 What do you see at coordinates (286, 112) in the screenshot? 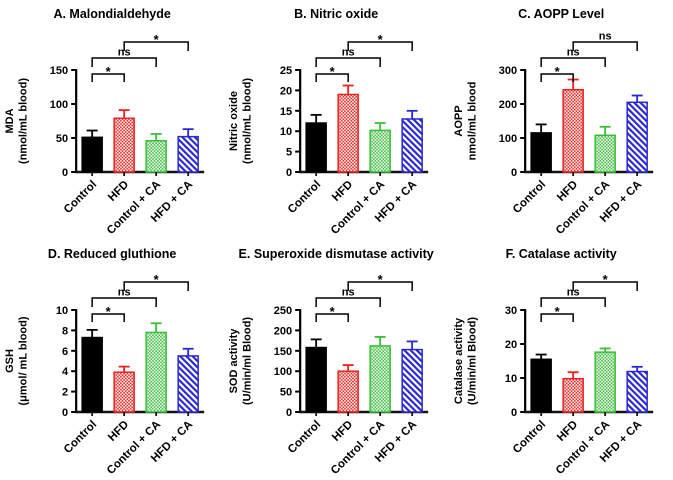
I see `y-tick-label: 15` at bounding box center [286, 112].